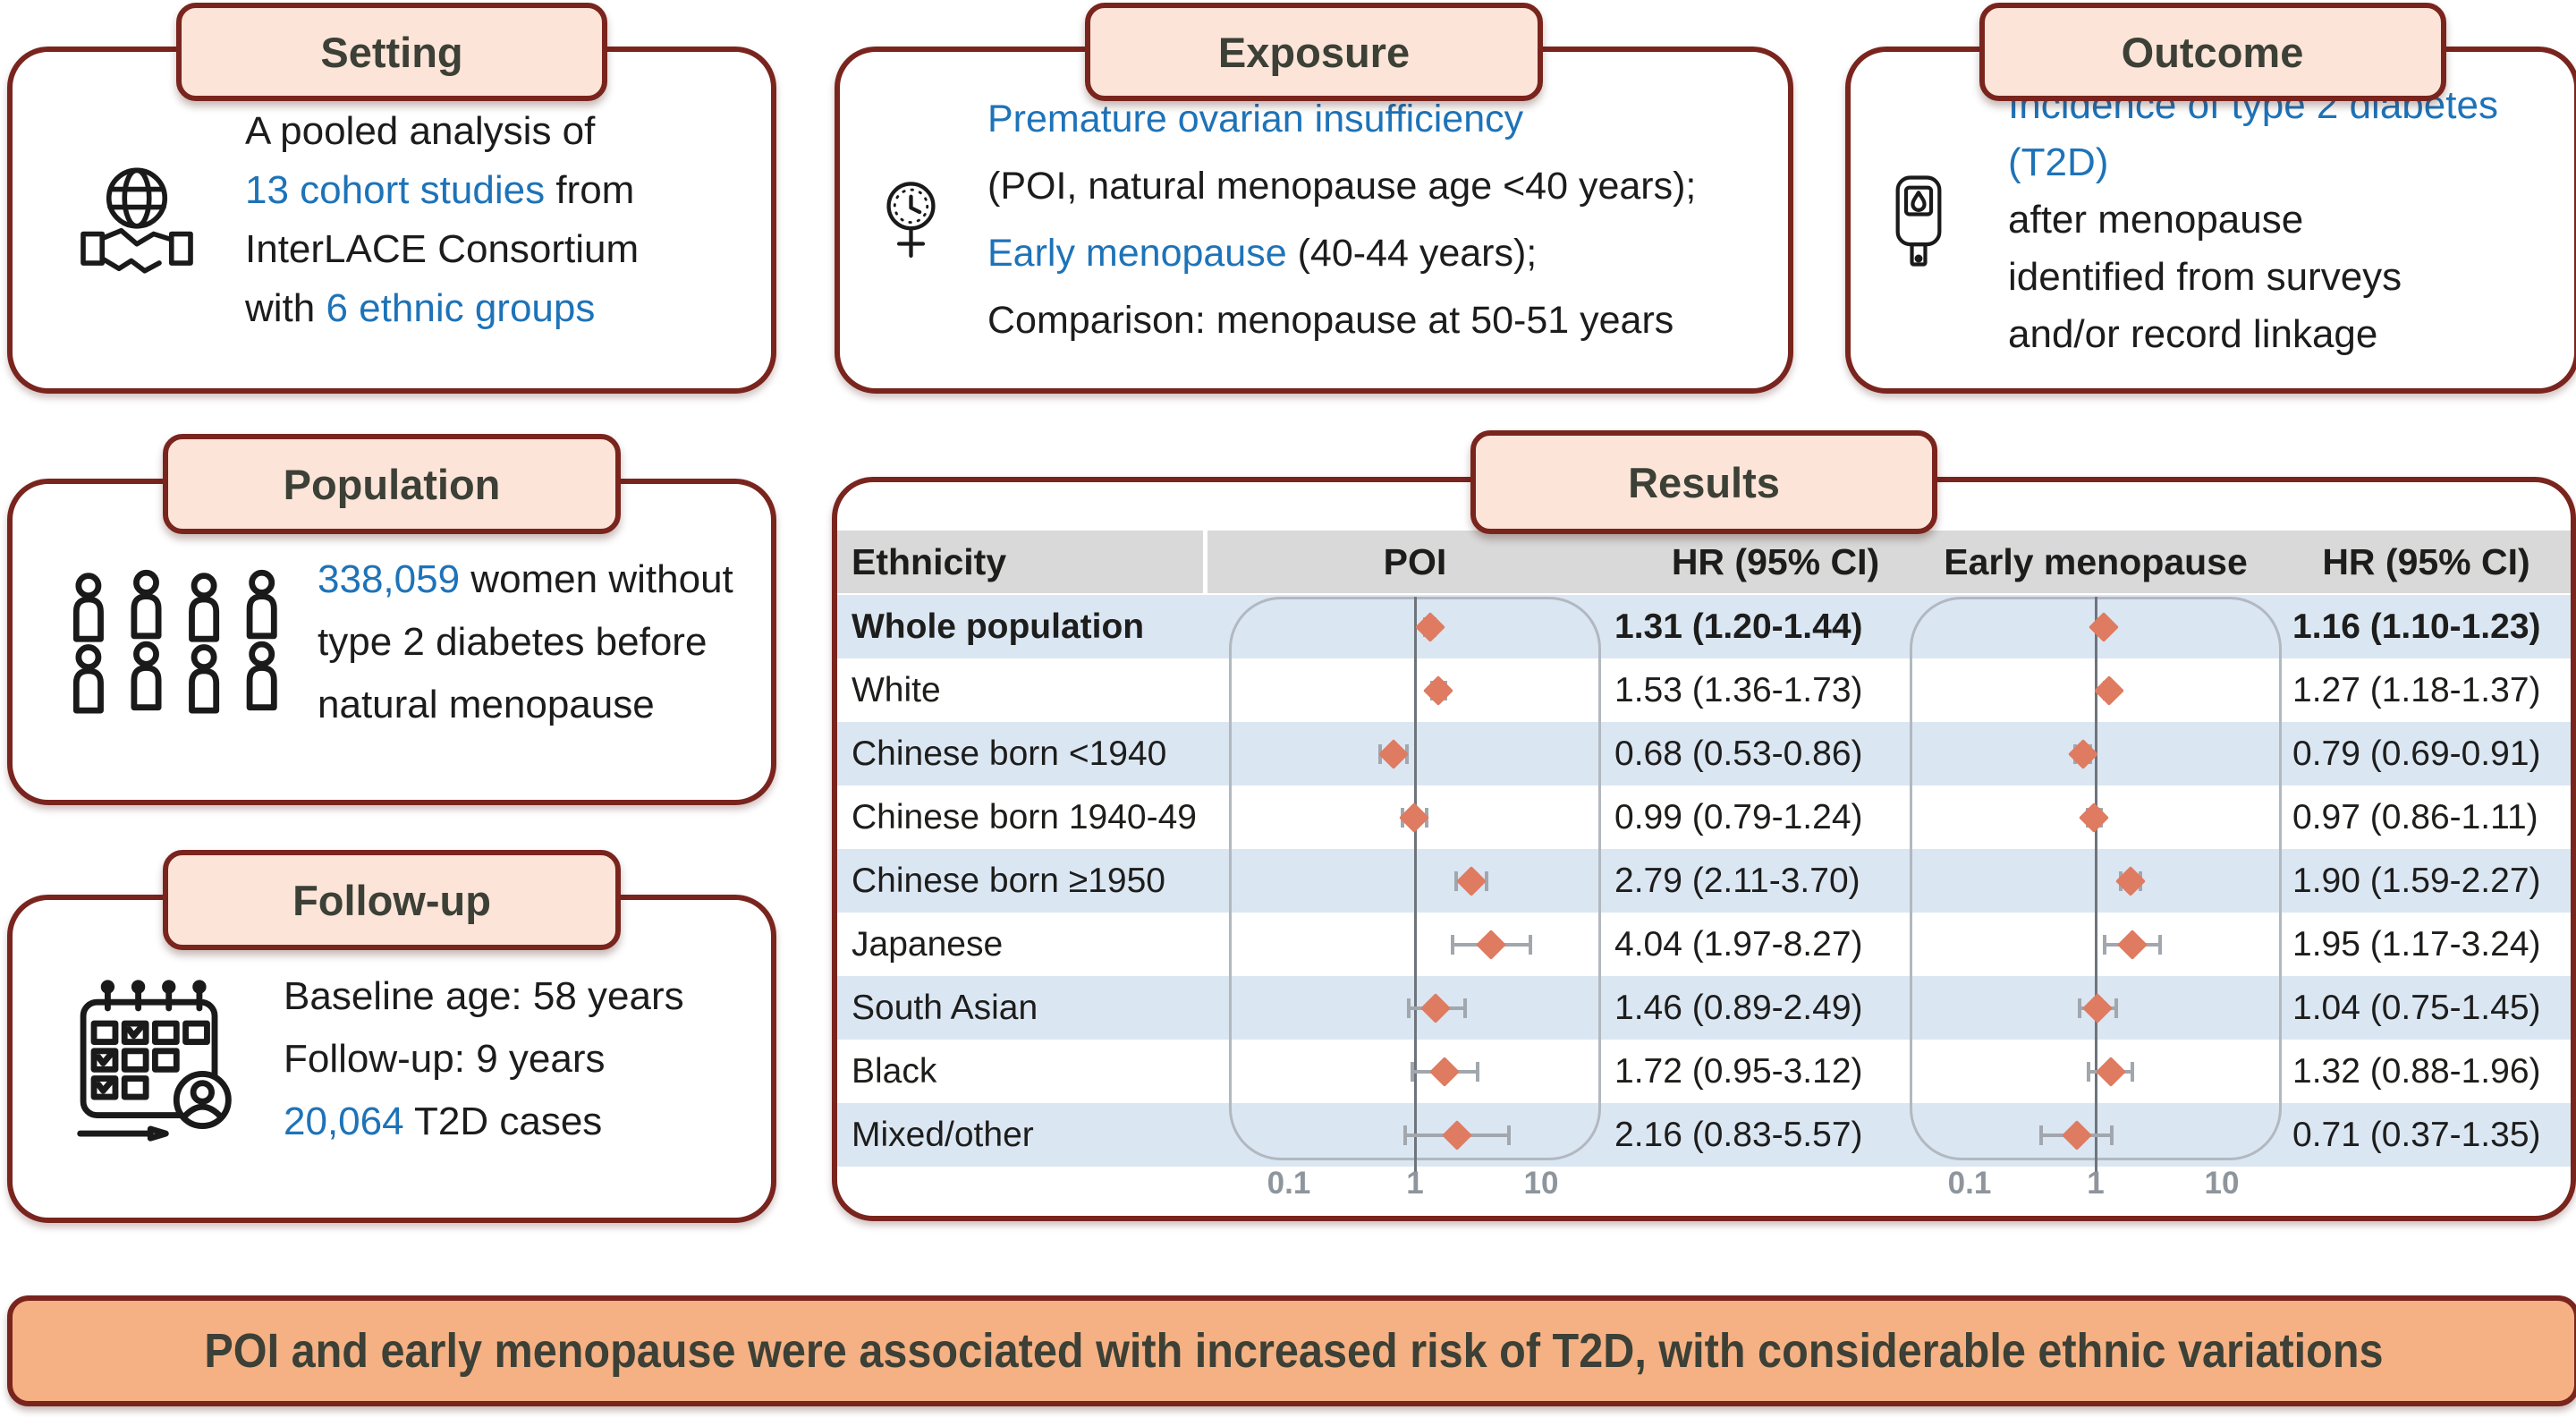 This screenshot has height=1418, width=2576. What do you see at coordinates (1775, 561) in the screenshot?
I see `column-header: HR (95% CI)` at bounding box center [1775, 561].